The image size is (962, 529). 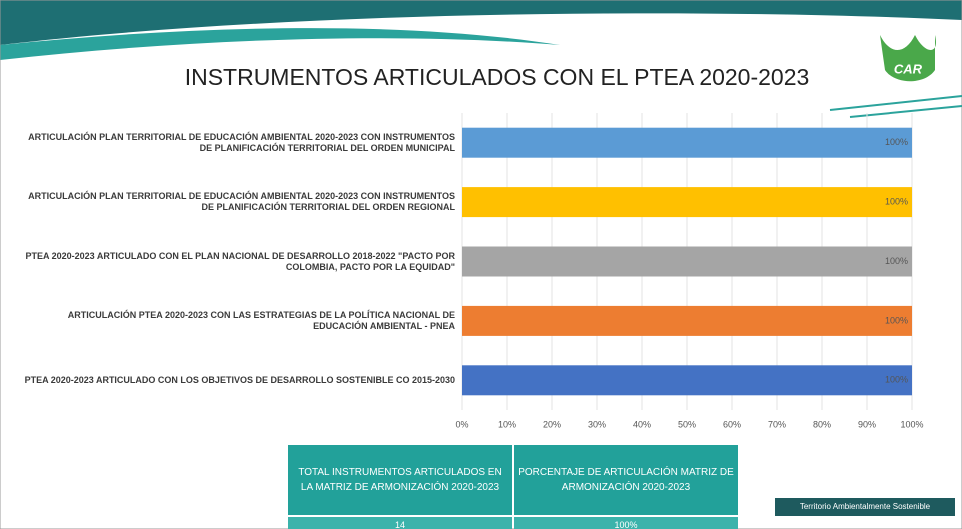 I want to click on deco-lines, so click(x=895, y=106).